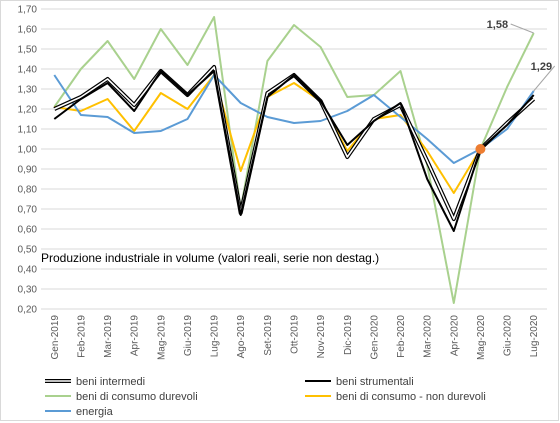 The height and width of the screenshot is (423, 560). What do you see at coordinates (268, 335) in the screenshot?
I see `x-tick-label: Set-2019` at bounding box center [268, 335].